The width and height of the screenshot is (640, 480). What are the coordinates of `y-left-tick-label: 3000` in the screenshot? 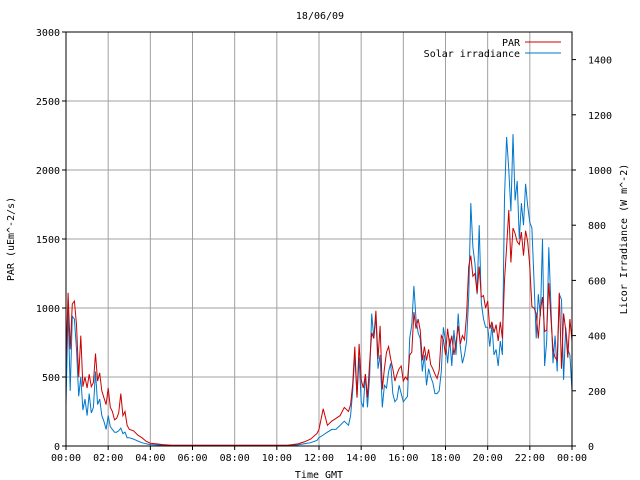 It's located at (48, 33).